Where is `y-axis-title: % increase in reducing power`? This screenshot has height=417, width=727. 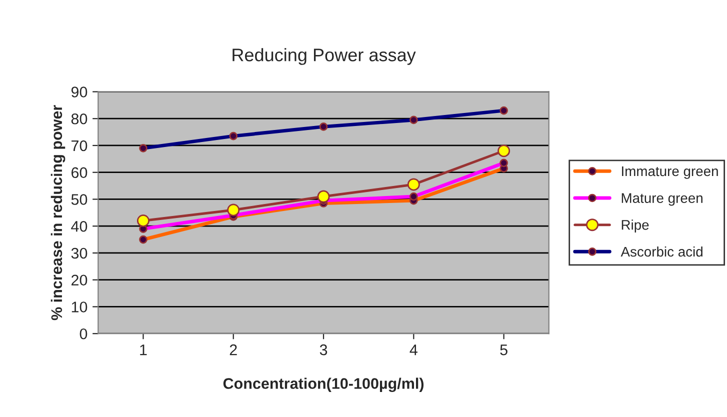 y-axis-title: % increase in reducing power is located at coordinates (58, 212).